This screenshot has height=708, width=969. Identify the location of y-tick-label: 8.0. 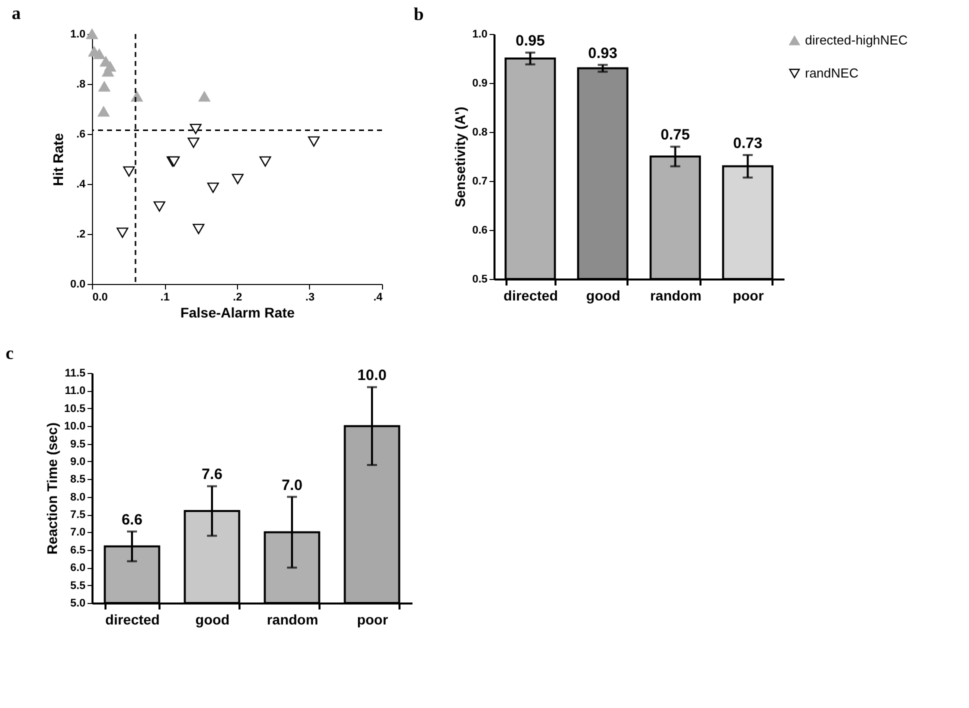
(78, 497).